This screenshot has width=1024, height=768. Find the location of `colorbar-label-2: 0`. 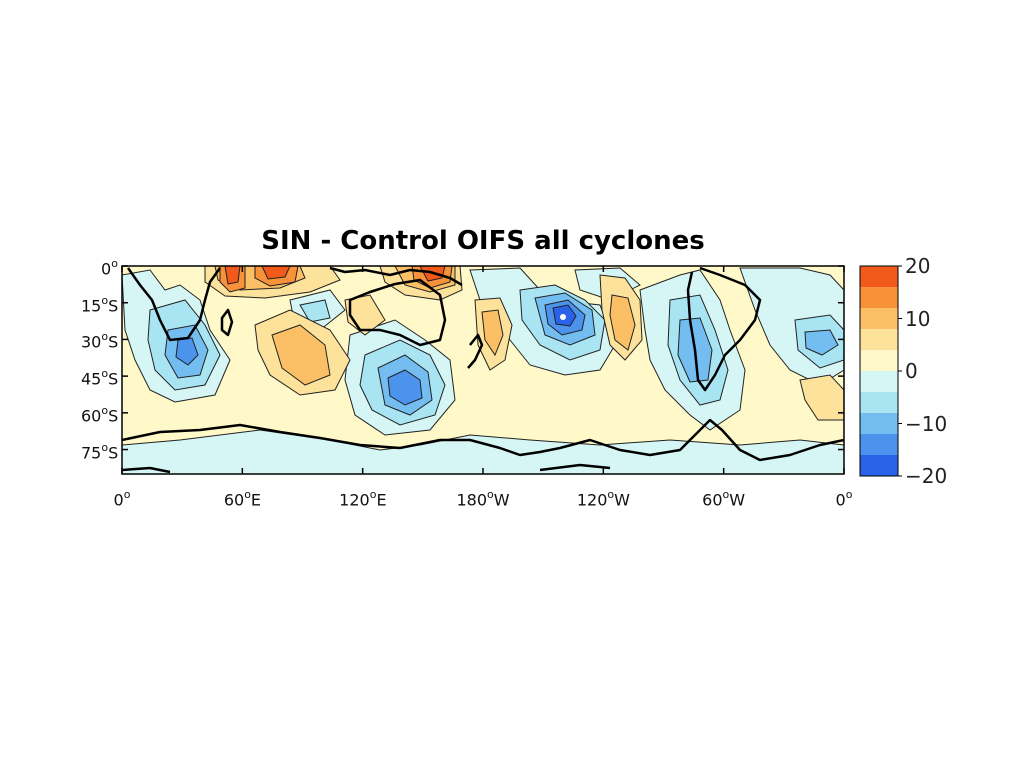

colorbar-label-2: 0 is located at coordinates (911, 371).